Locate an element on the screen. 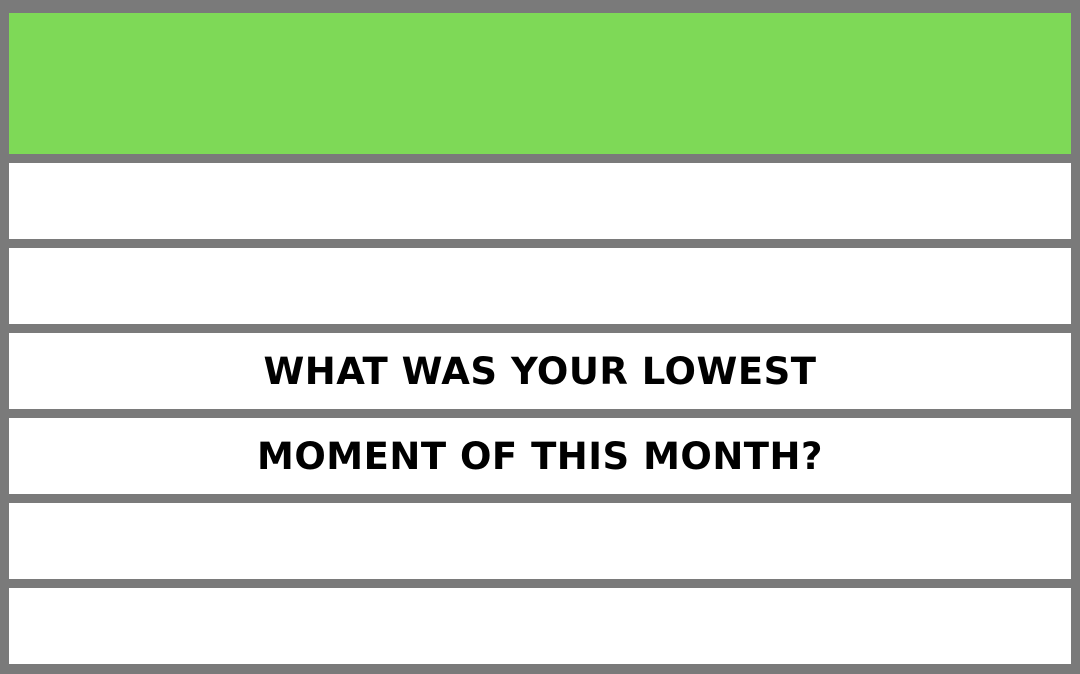  question-line-2-row: MOMENT OF THIS MONTH? is located at coordinates (540, 456).